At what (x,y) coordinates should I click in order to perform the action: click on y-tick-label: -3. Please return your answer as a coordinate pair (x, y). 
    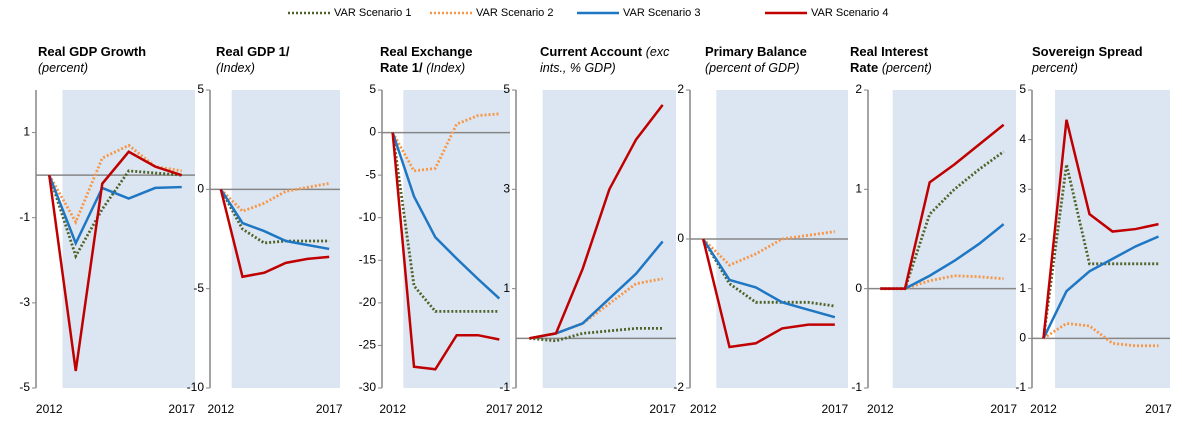
    Looking at the image, I should click on (24, 302).